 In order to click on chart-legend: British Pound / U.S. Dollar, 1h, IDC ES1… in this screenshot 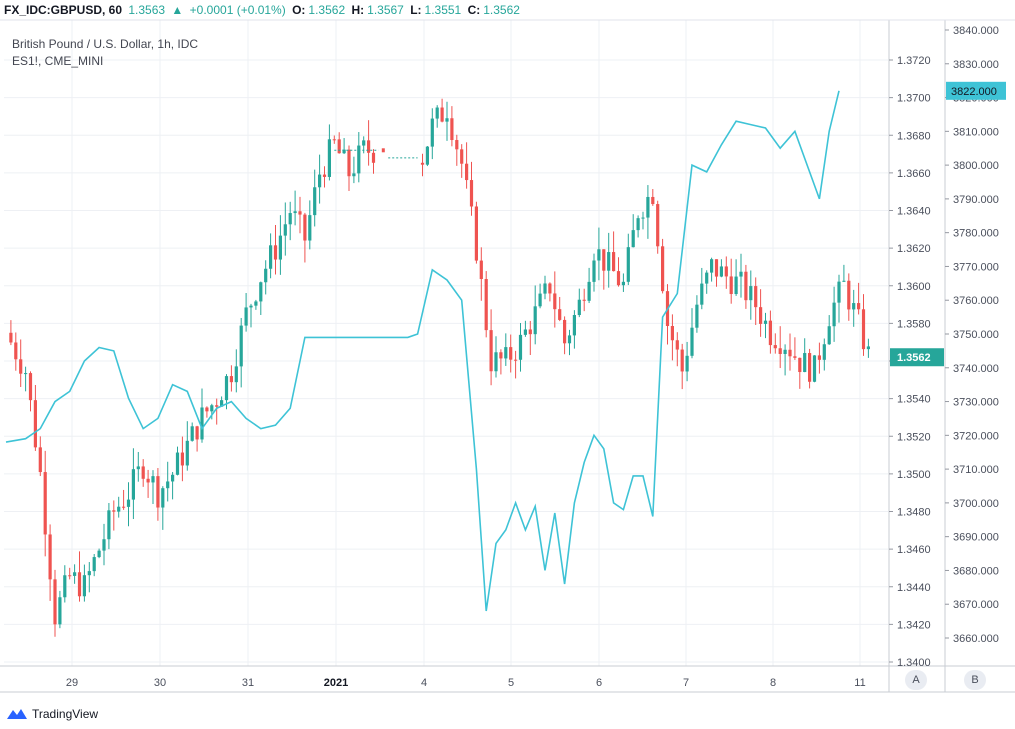, I will do `click(105, 53)`.